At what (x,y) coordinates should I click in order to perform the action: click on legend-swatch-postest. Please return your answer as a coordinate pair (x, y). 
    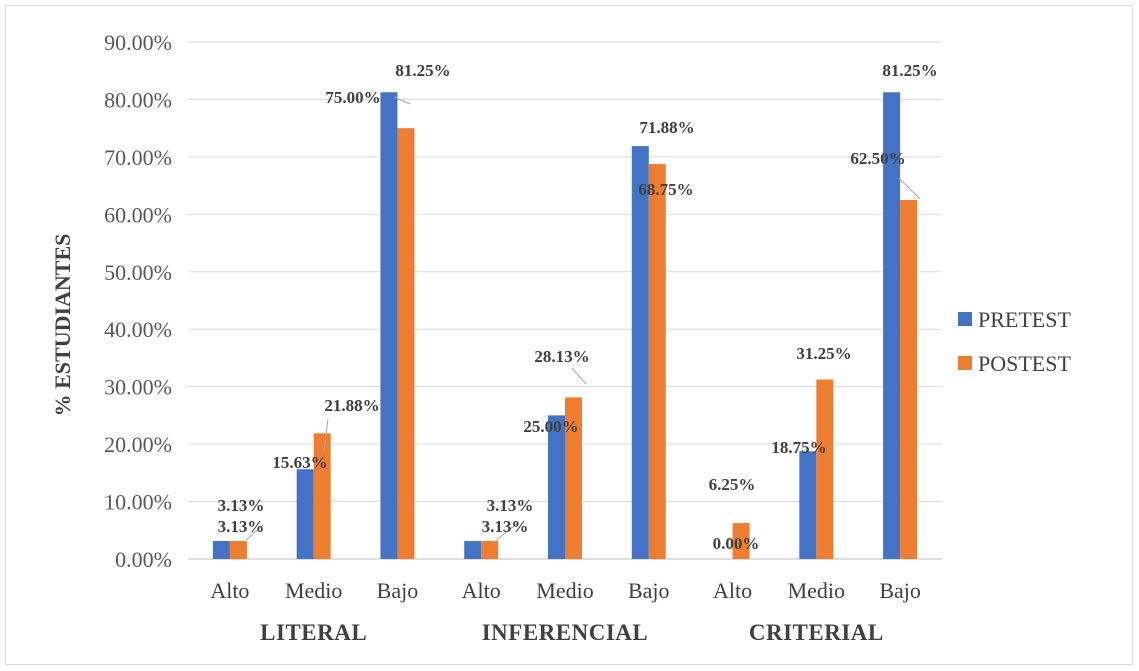
    Looking at the image, I should click on (965, 363).